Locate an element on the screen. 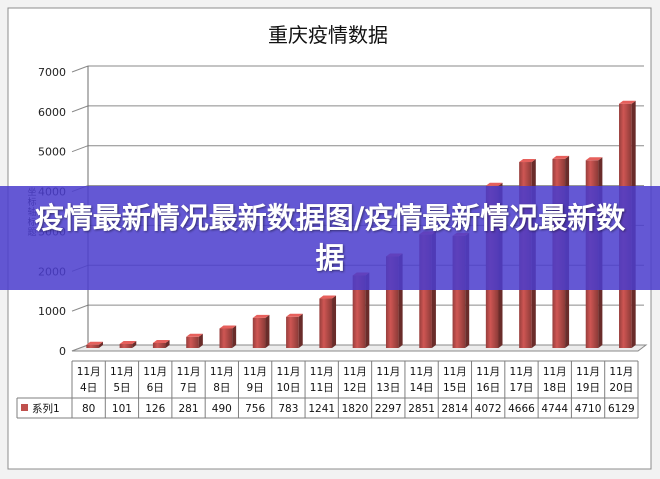 The height and width of the screenshot is (479, 660). x-tick-label: 8日 is located at coordinates (221, 388).